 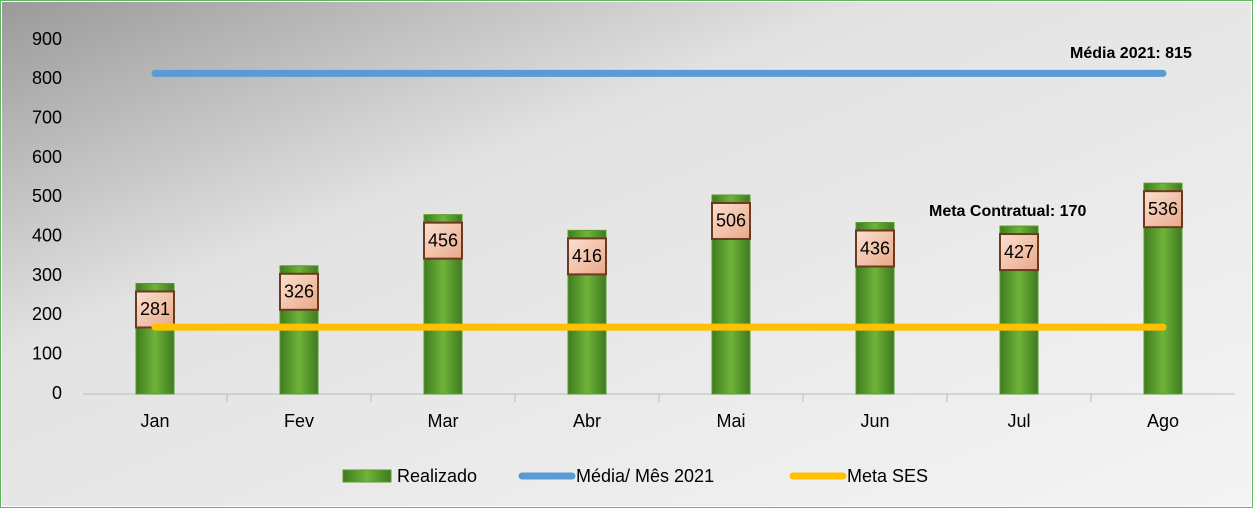 I want to click on y-tick-label: 200, so click(x=47, y=314).